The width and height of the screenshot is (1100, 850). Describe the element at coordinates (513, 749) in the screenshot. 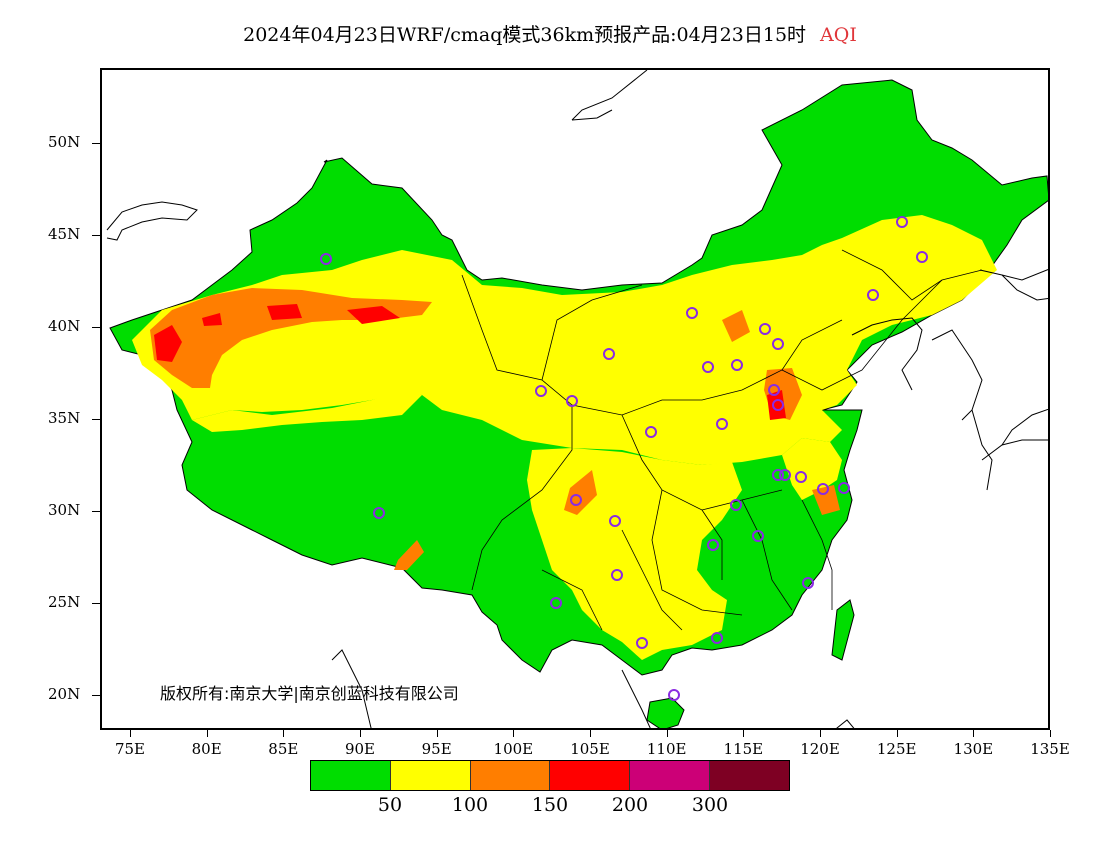

I see `lon-label: 100E` at that location.